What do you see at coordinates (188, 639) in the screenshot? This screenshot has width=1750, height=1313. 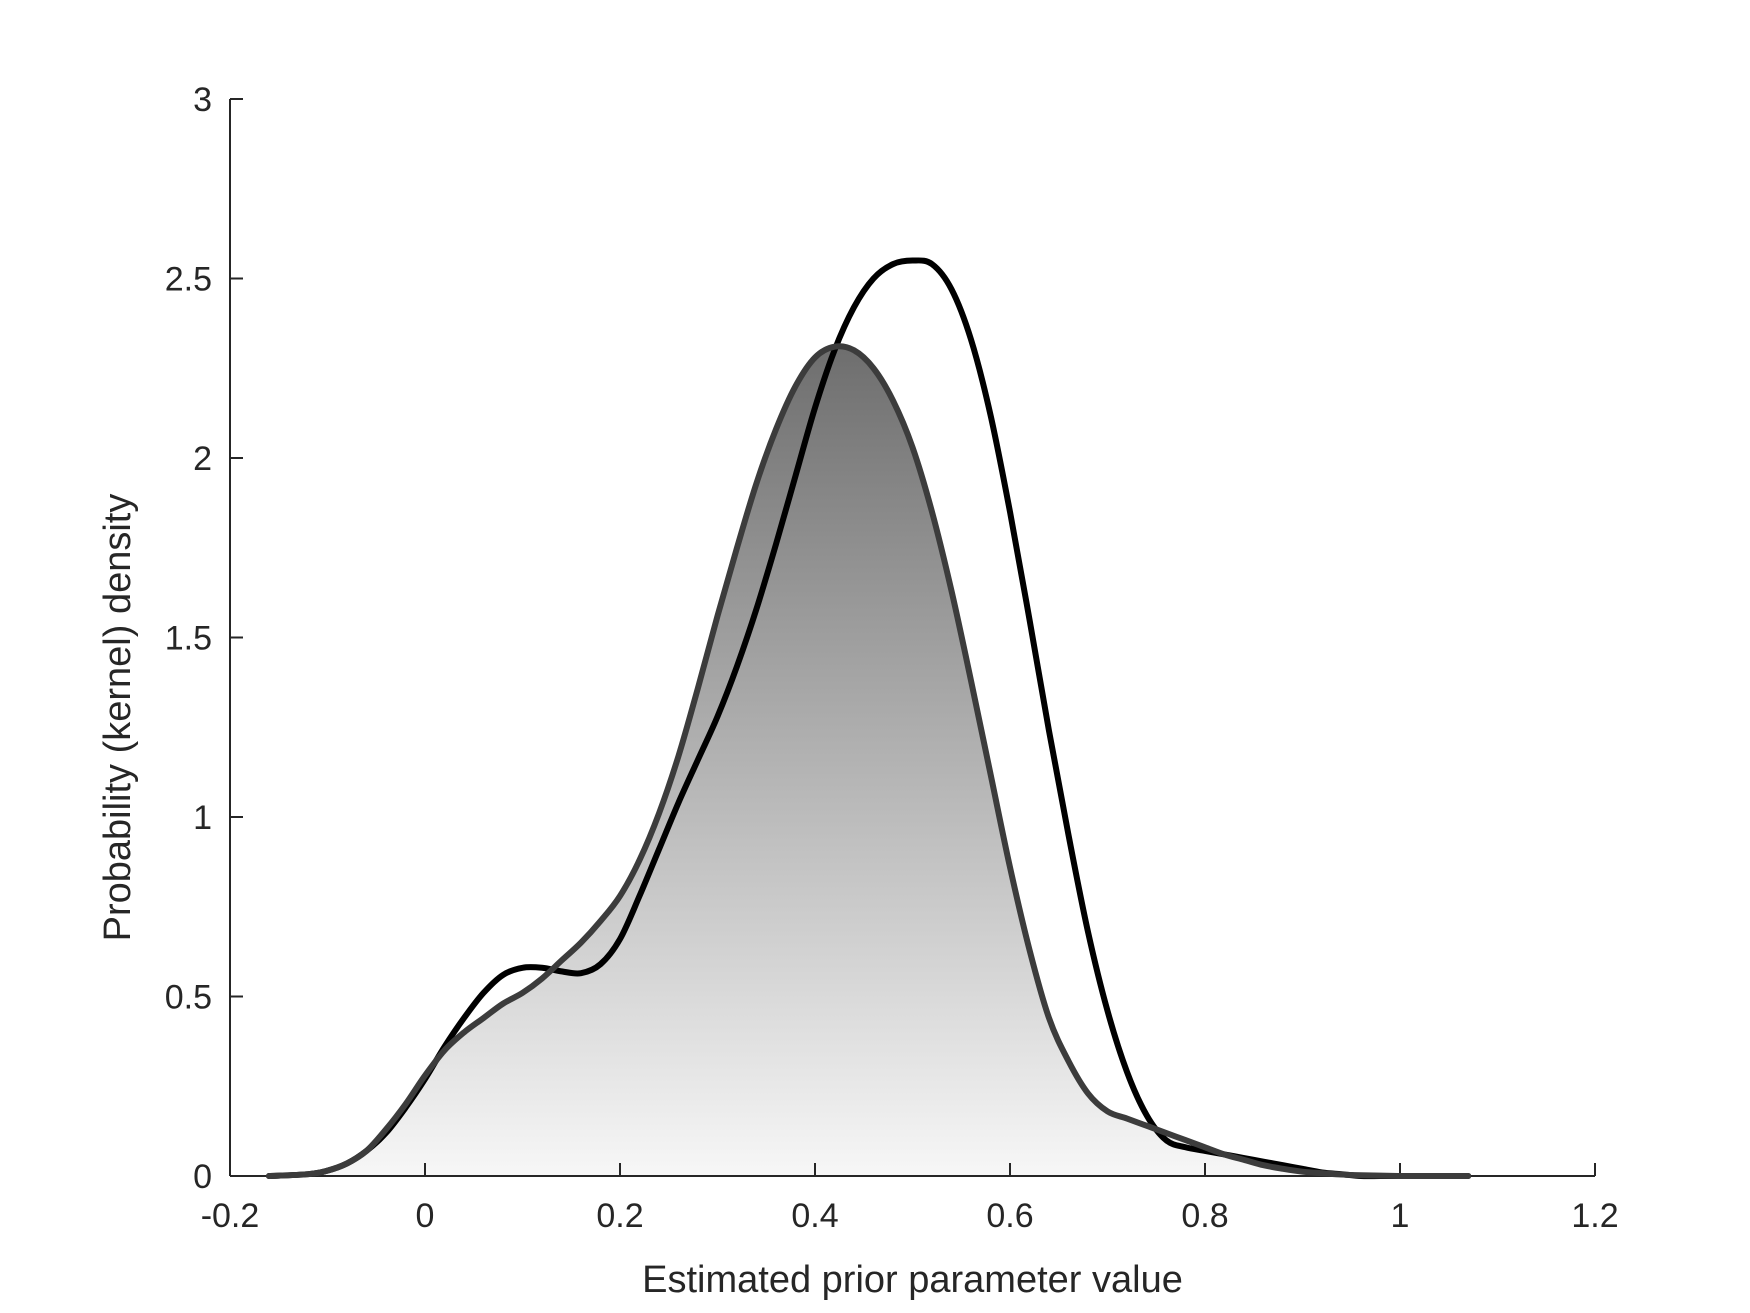 I see `y-tick-label: 1.5` at bounding box center [188, 639].